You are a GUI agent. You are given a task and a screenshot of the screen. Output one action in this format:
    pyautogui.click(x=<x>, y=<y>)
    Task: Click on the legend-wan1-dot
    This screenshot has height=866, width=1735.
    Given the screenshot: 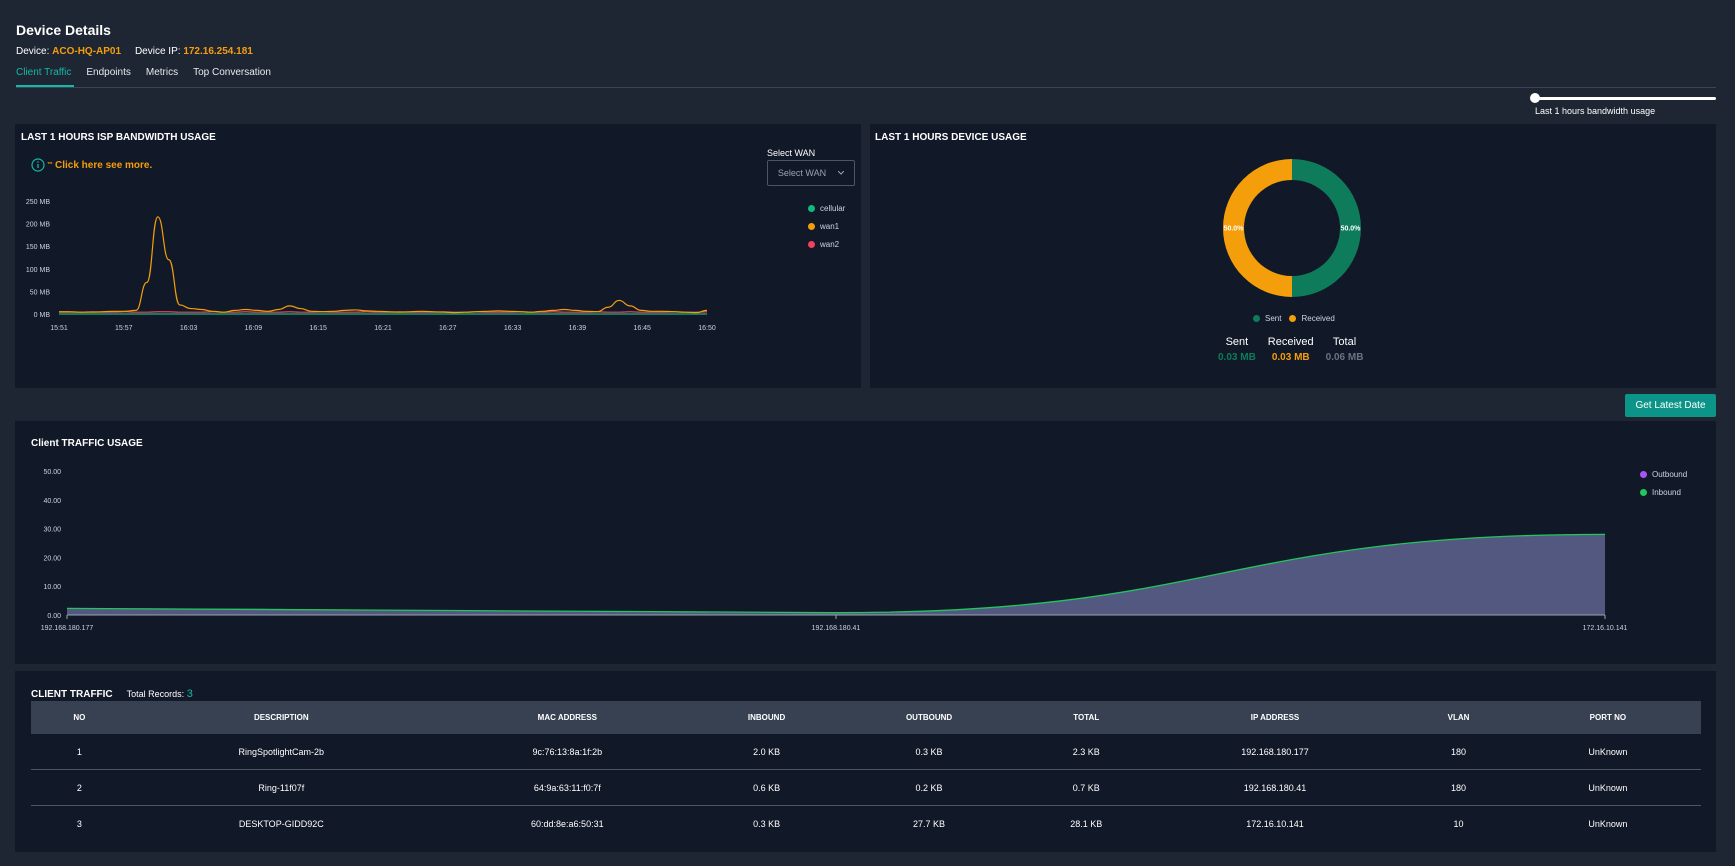 What is the action you would take?
    pyautogui.click(x=811, y=226)
    